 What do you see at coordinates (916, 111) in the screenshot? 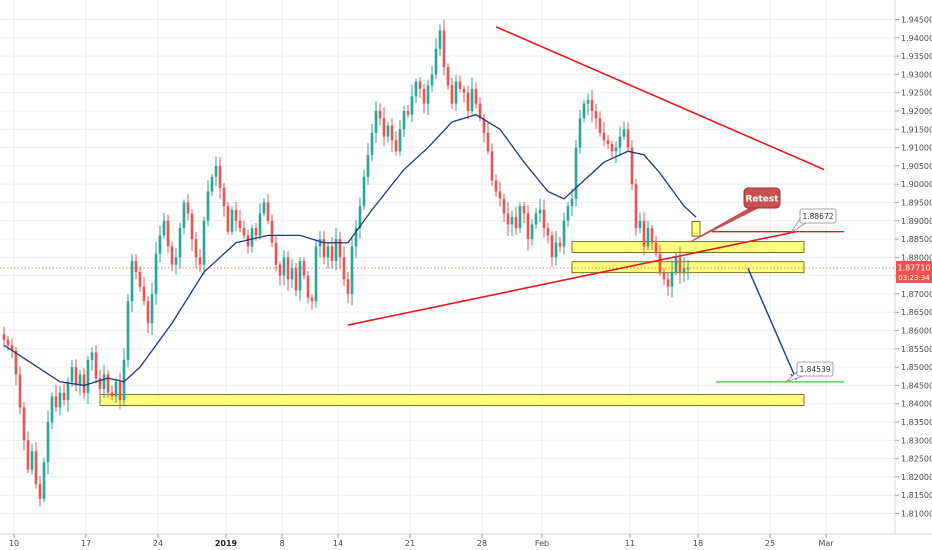
I see `y-tick-label: 1.92000` at bounding box center [916, 111].